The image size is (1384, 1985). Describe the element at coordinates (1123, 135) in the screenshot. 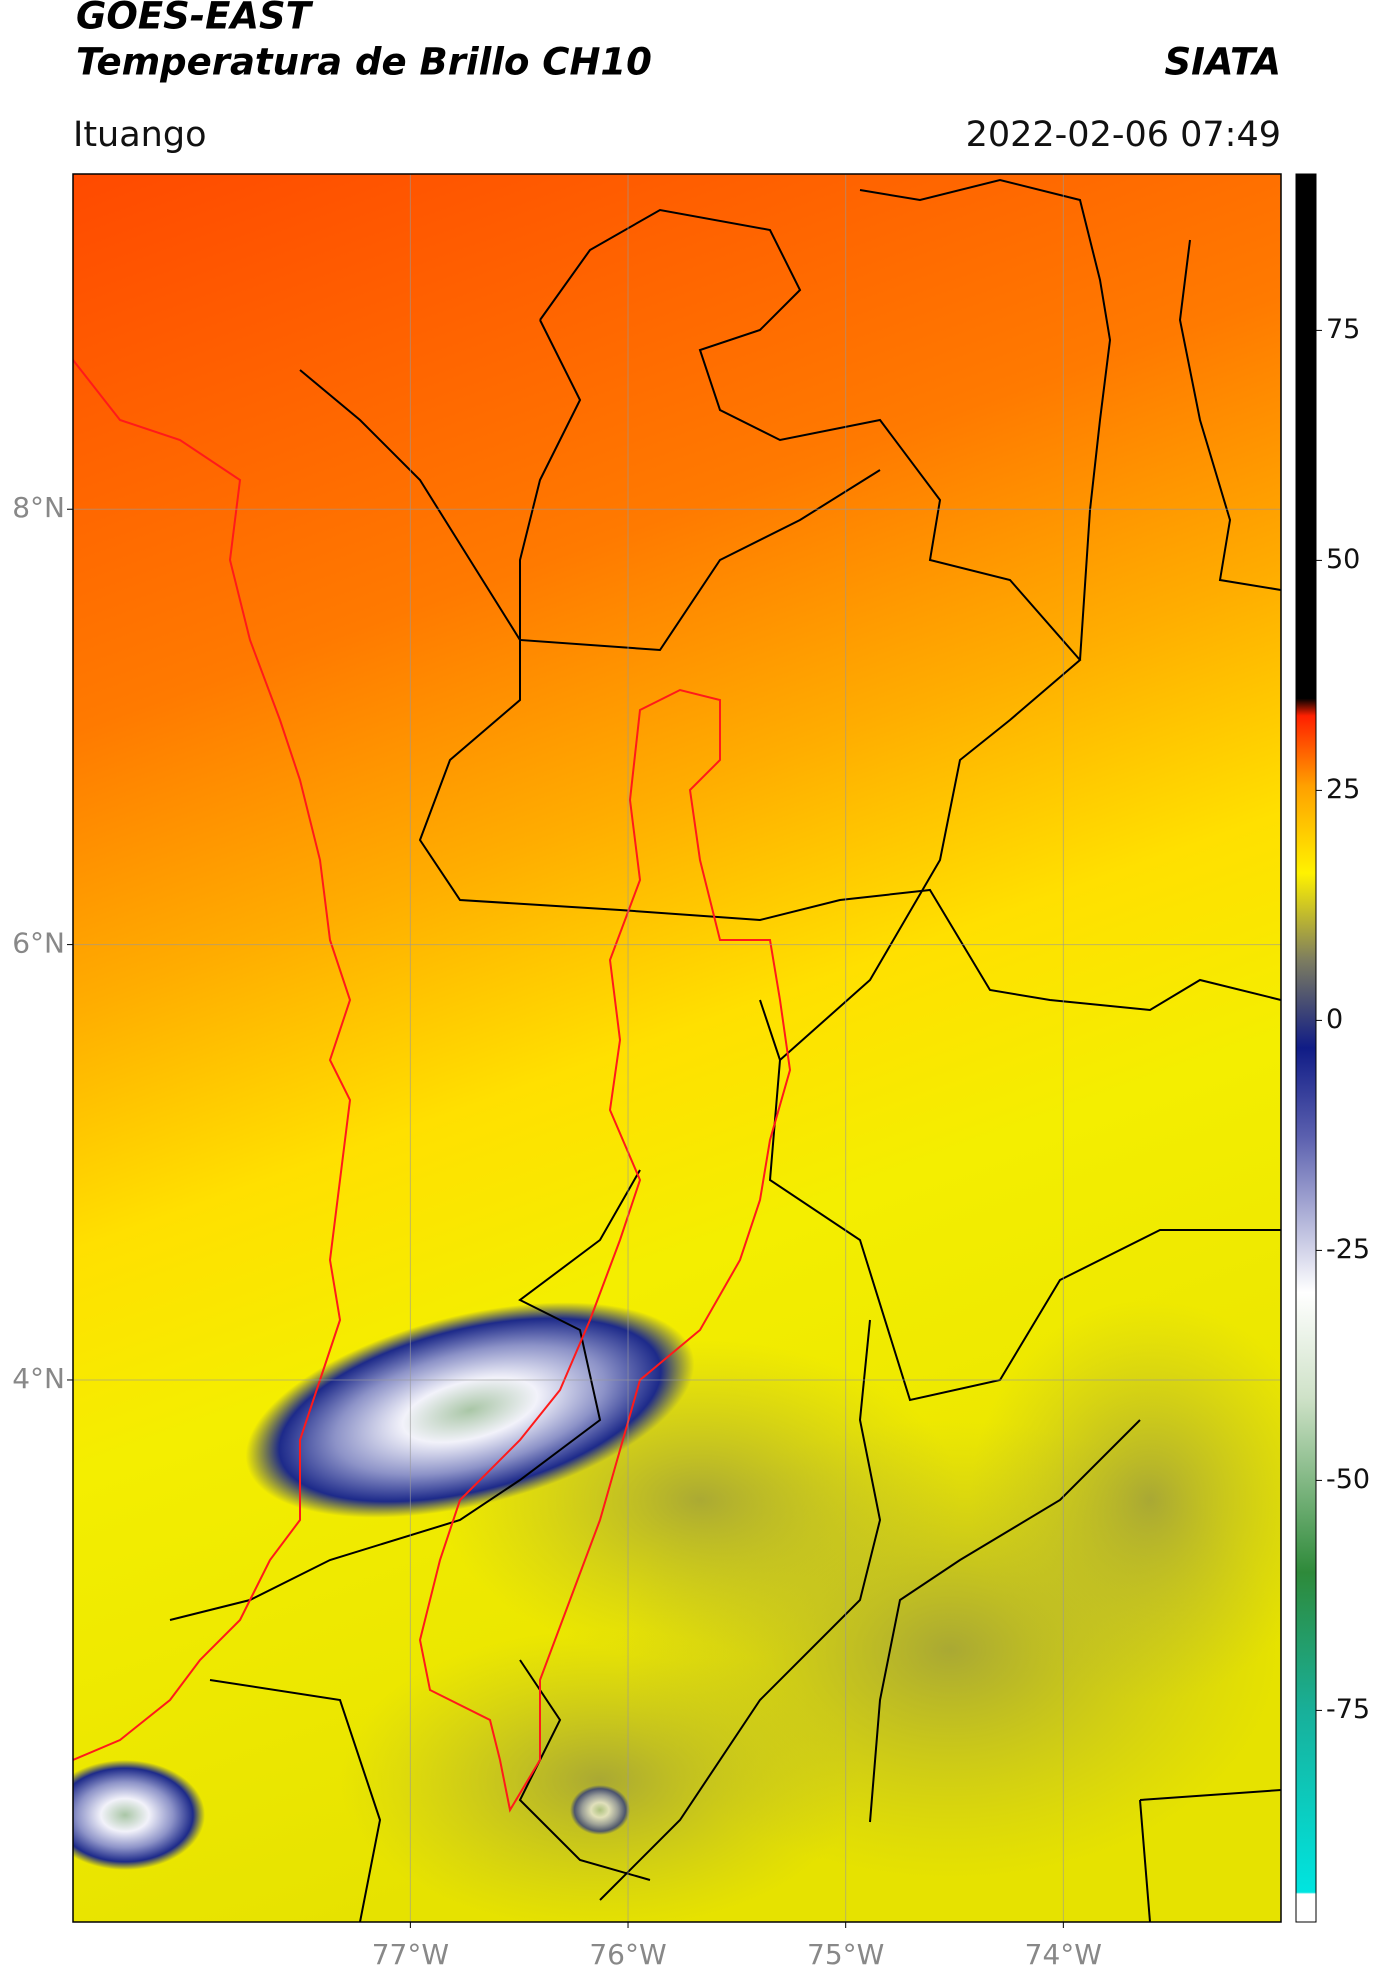

I see `datetime: 2022-02-06 07:49` at that location.